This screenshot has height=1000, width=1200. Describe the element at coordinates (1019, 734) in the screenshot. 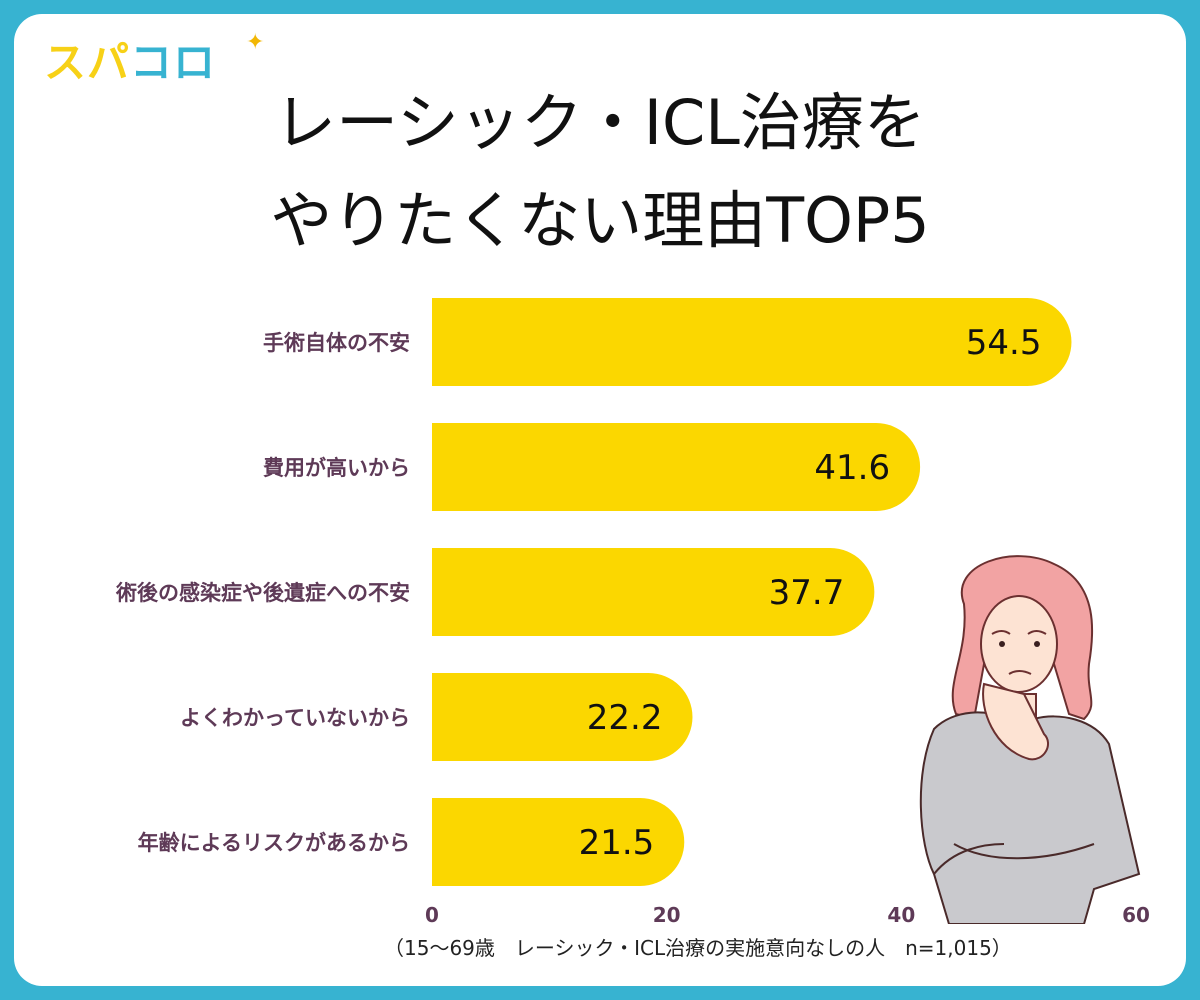

I see `worried-woman-illustration` at that location.